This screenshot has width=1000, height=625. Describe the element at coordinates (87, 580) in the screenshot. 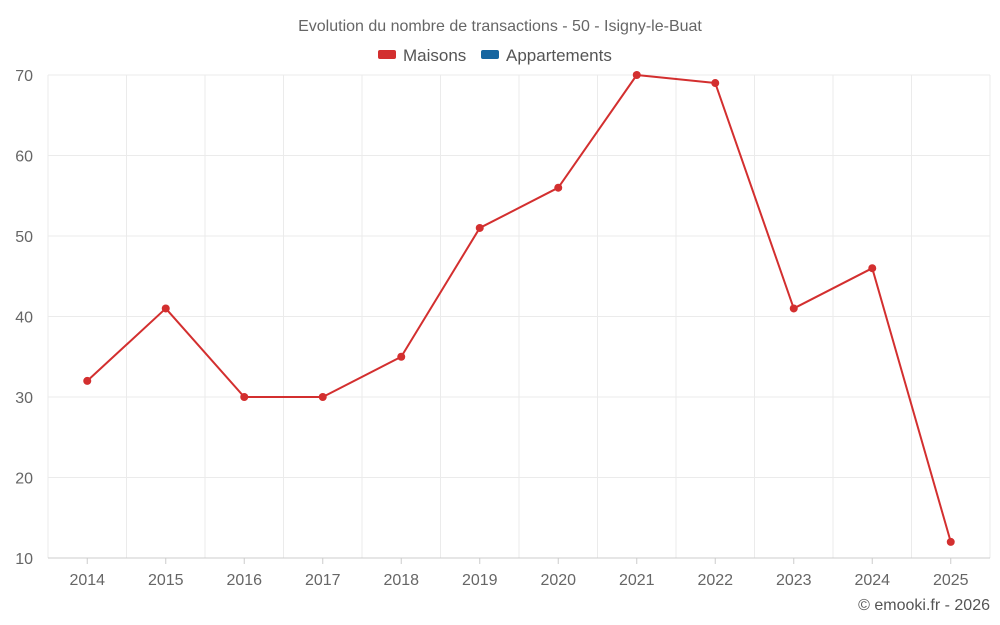

I see `x-tick-label: 2014` at that location.